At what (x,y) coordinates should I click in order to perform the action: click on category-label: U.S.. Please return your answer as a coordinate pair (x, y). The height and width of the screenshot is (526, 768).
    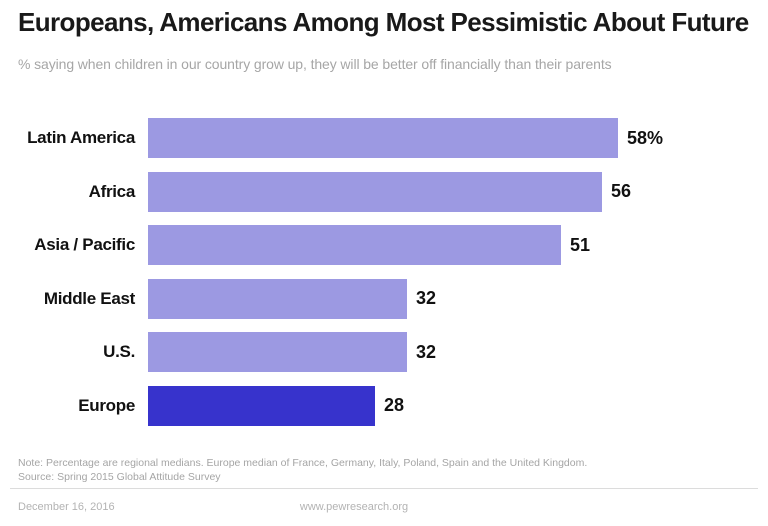
    Looking at the image, I should click on (119, 351).